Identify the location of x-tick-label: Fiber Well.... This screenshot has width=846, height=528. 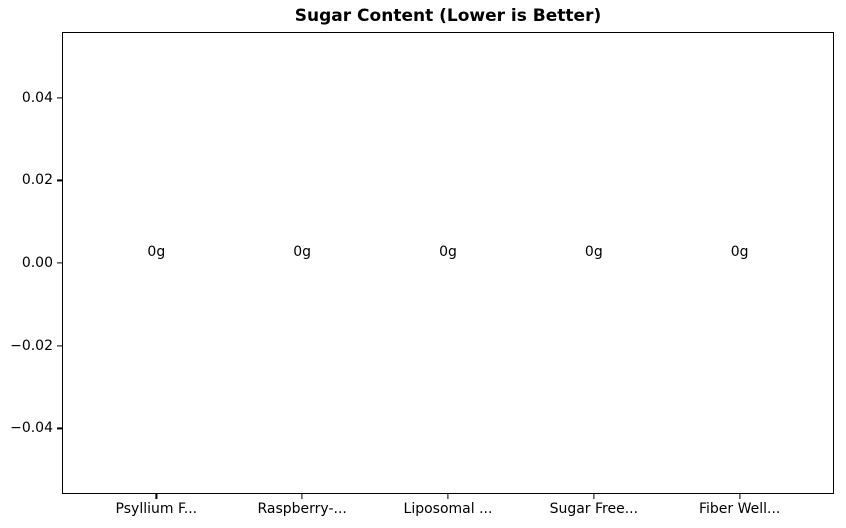
(739, 509).